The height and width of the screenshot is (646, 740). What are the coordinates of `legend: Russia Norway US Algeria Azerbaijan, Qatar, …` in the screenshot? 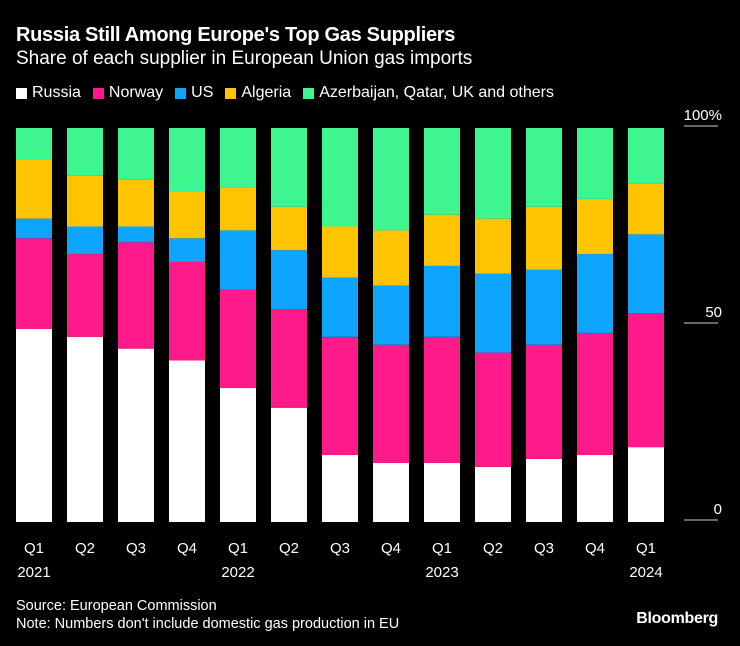 It's located at (285, 93).